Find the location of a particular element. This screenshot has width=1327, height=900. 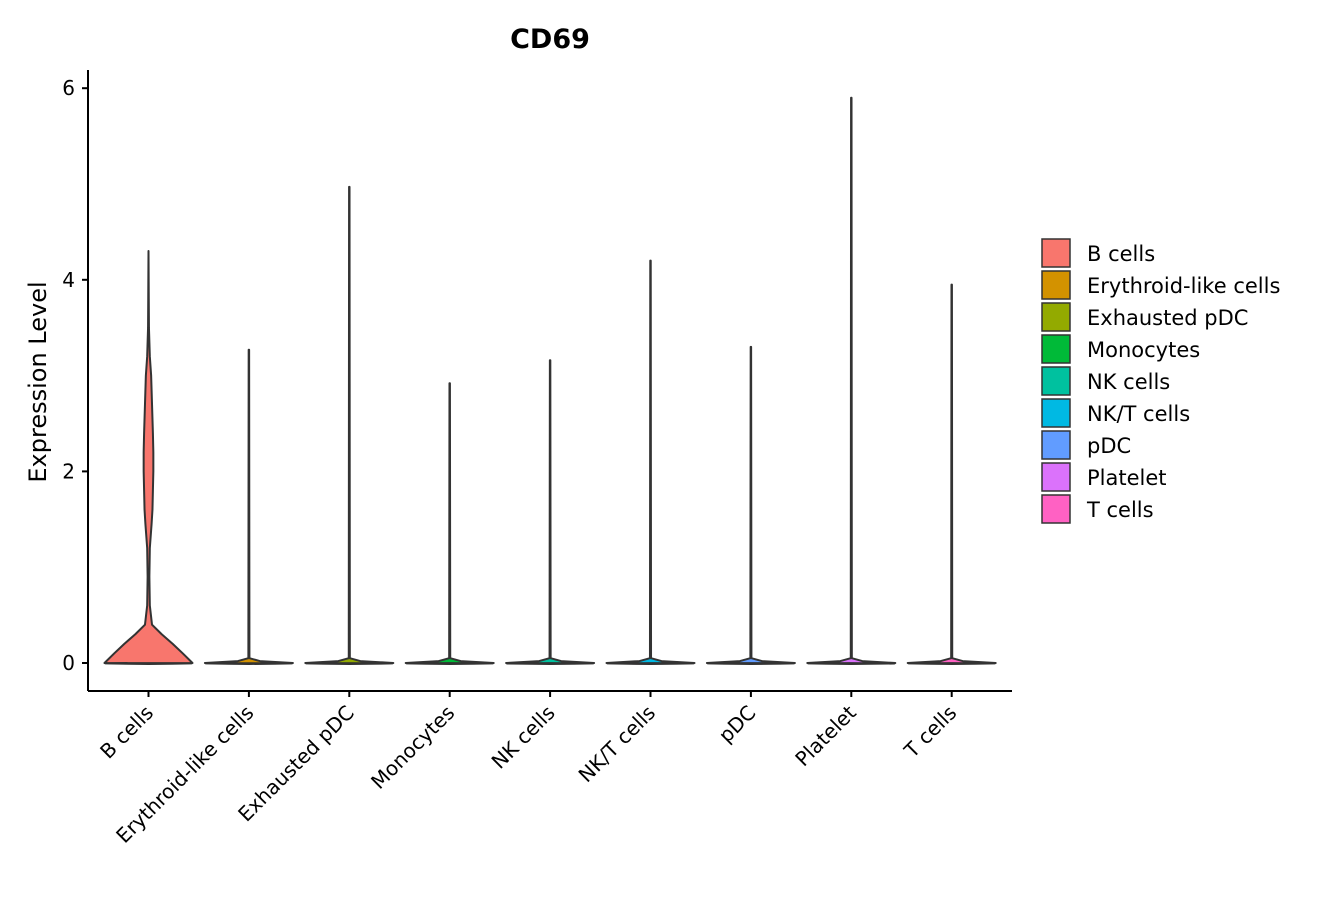

violin-nk-cells is located at coordinates (550, 512).